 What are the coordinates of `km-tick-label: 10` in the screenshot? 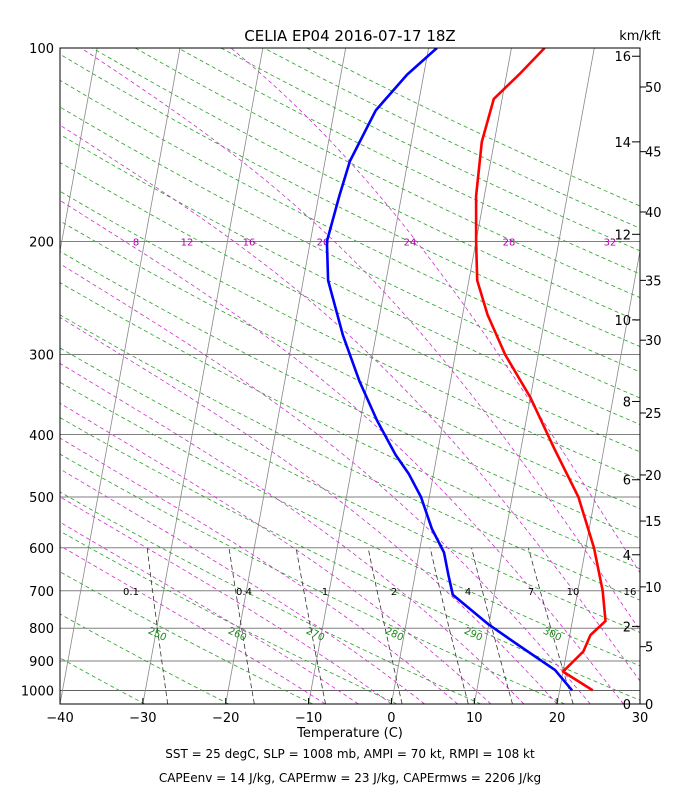 It's located at (622, 321).